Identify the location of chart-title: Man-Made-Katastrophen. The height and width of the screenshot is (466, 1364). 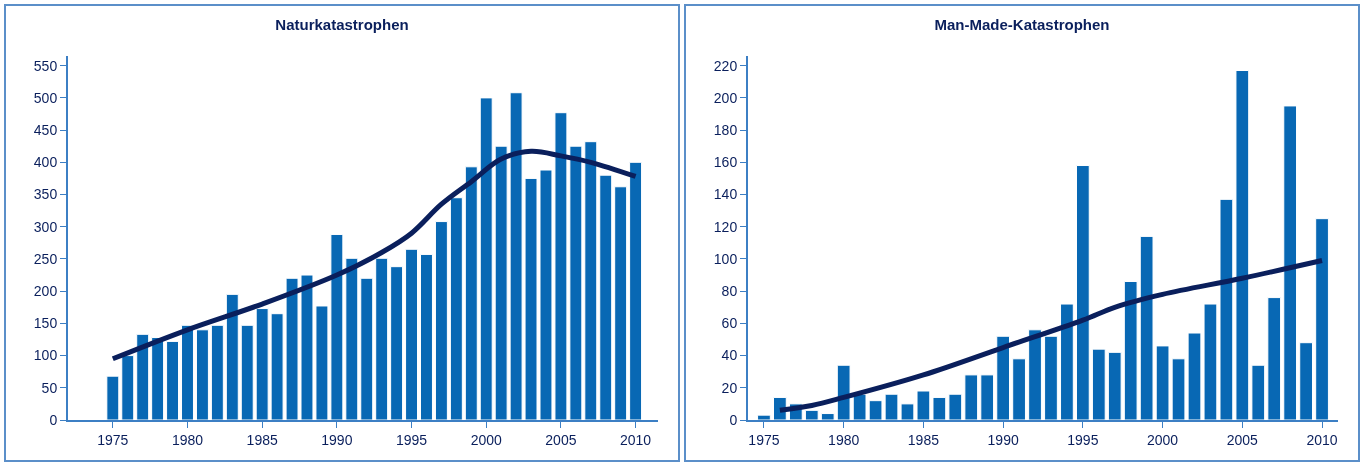
(1022, 25).